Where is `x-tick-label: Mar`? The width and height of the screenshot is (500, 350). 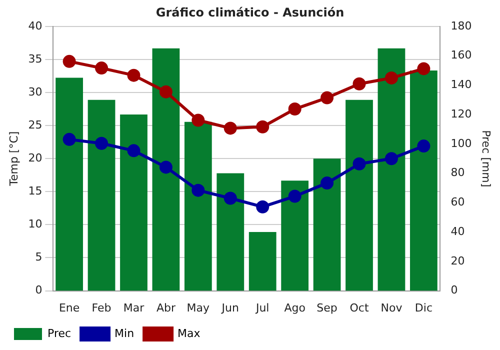 x-tick-label: Mar is located at coordinates (134, 307).